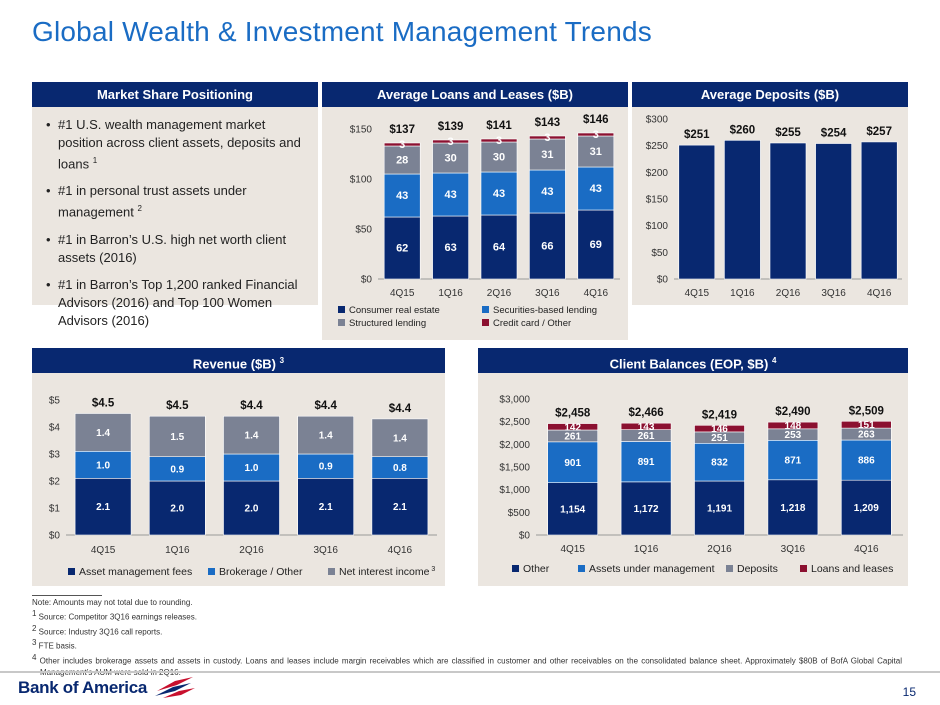  I want to click on data-label: 31, so click(547, 155).